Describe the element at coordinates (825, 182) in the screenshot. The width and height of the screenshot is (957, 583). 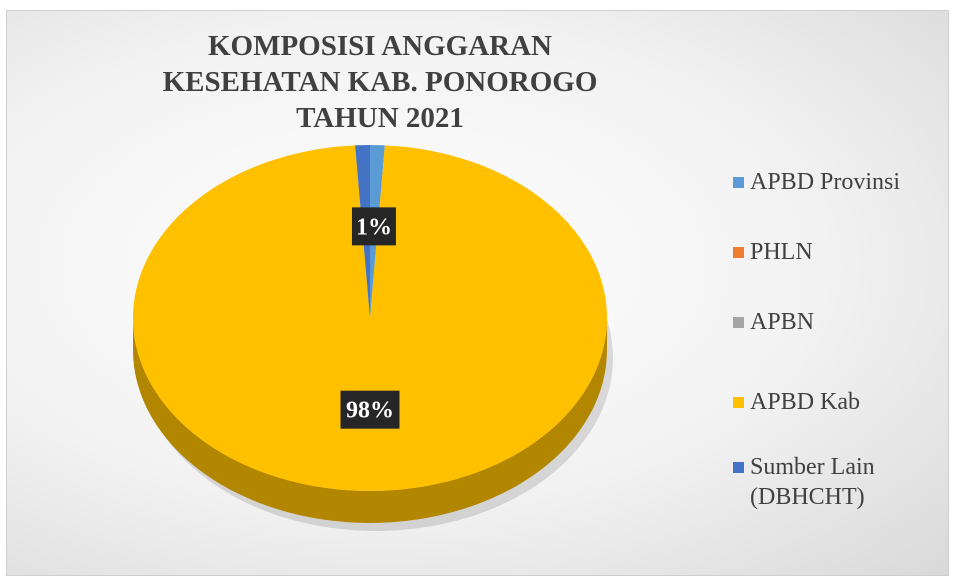
I see `legend-label: APBD Provinsi` at that location.